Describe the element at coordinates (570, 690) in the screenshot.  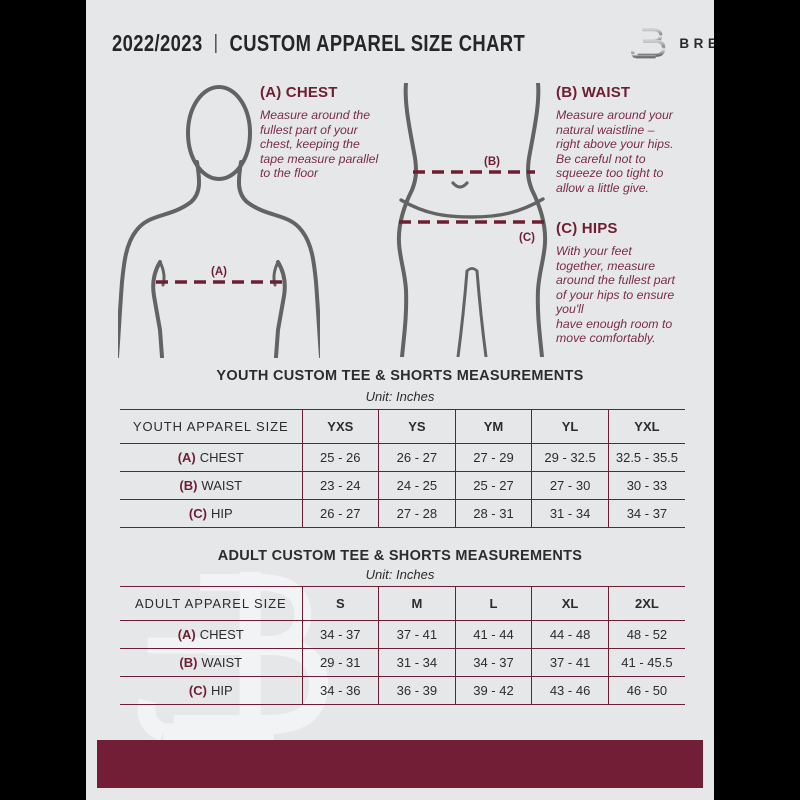
I see `size-range-cell: 43 - 46` at that location.